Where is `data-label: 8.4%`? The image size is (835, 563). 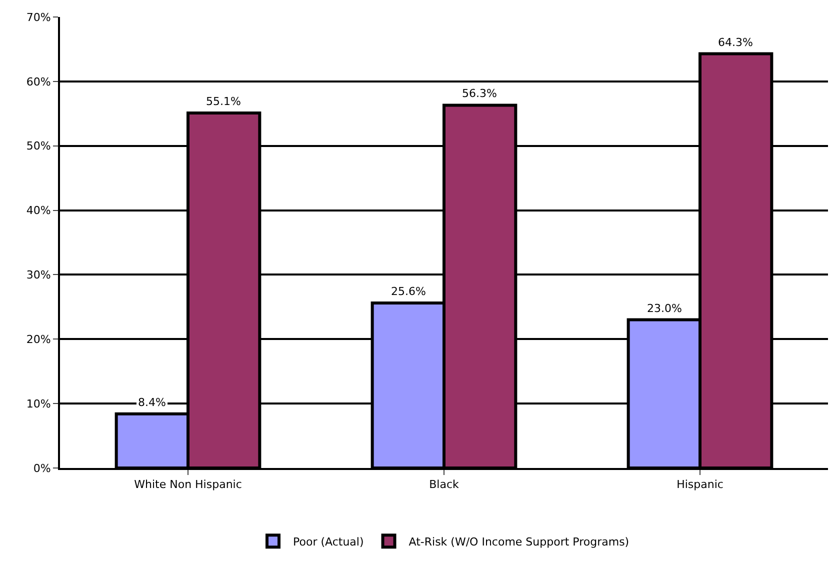
data-label: 8.4% is located at coordinates (152, 402).